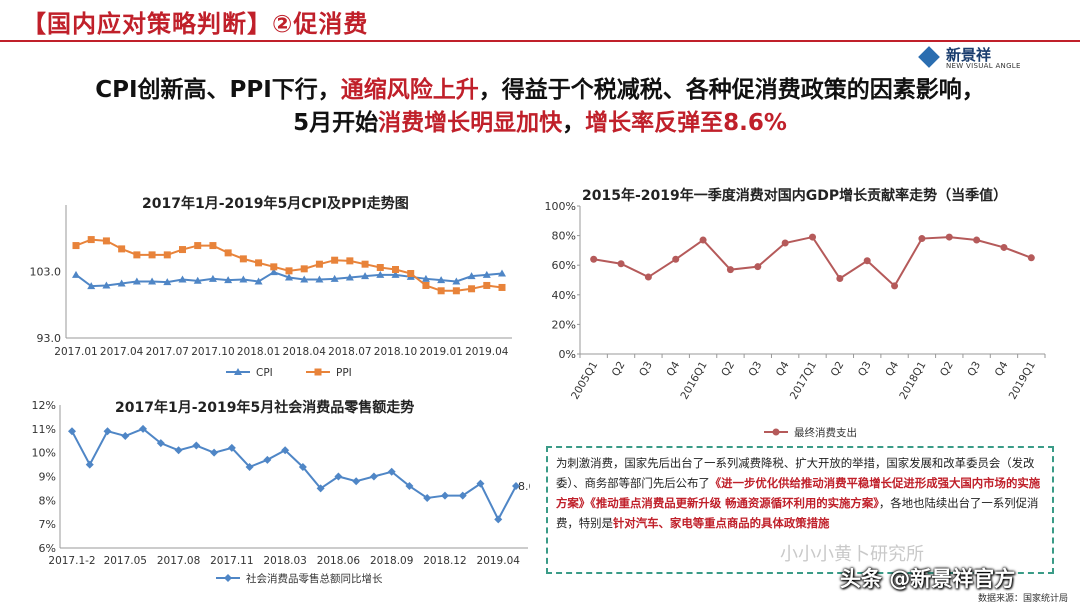 The image size is (1080, 608). What do you see at coordinates (344, 373) in the screenshot?
I see `legend-label: PPI` at bounding box center [344, 373].